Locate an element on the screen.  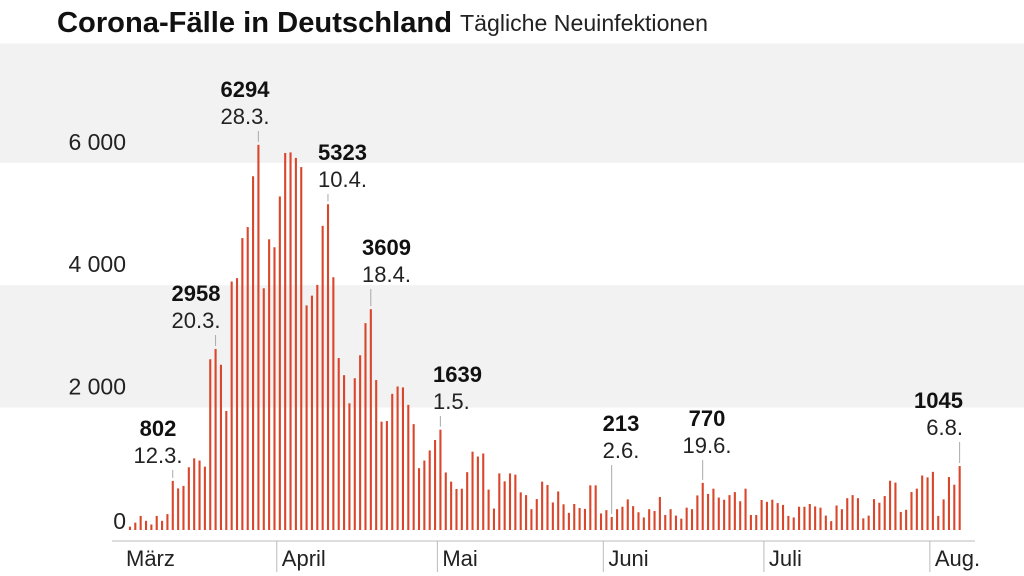
bar-19.3. is located at coordinates (210, 444).